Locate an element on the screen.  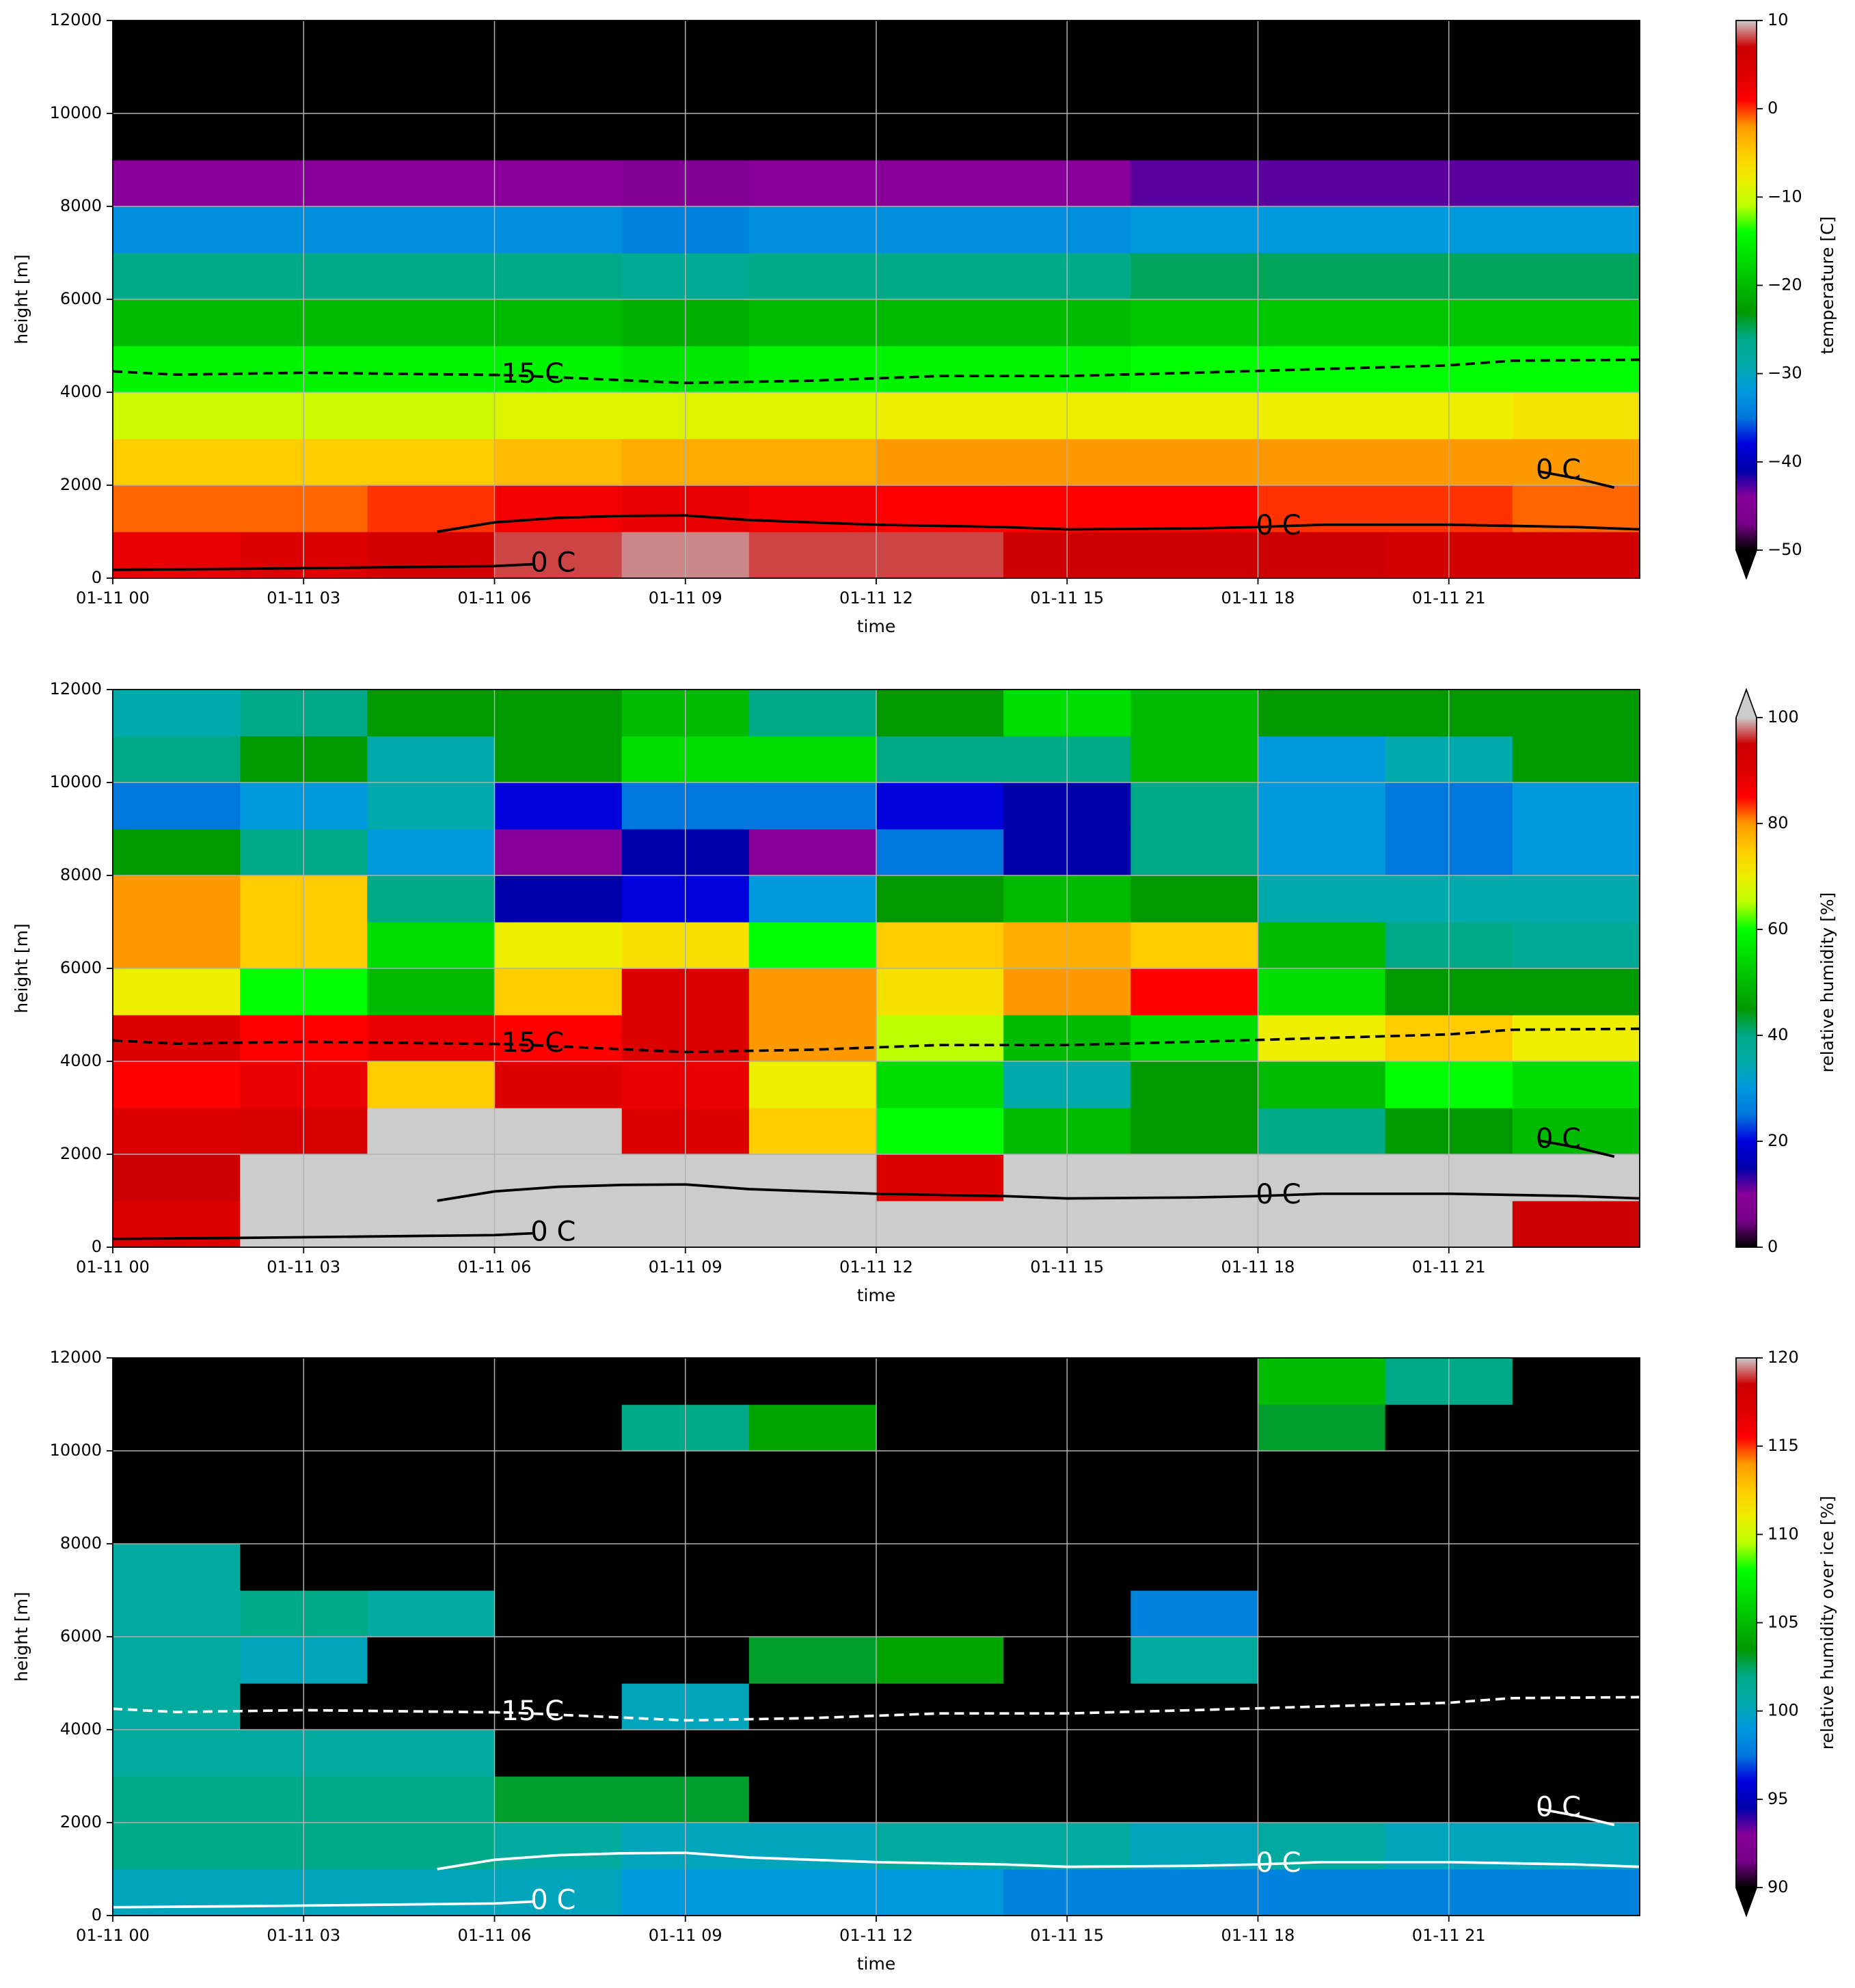
colorbar-label: relative humidity over ice [%] is located at coordinates (1827, 1623).